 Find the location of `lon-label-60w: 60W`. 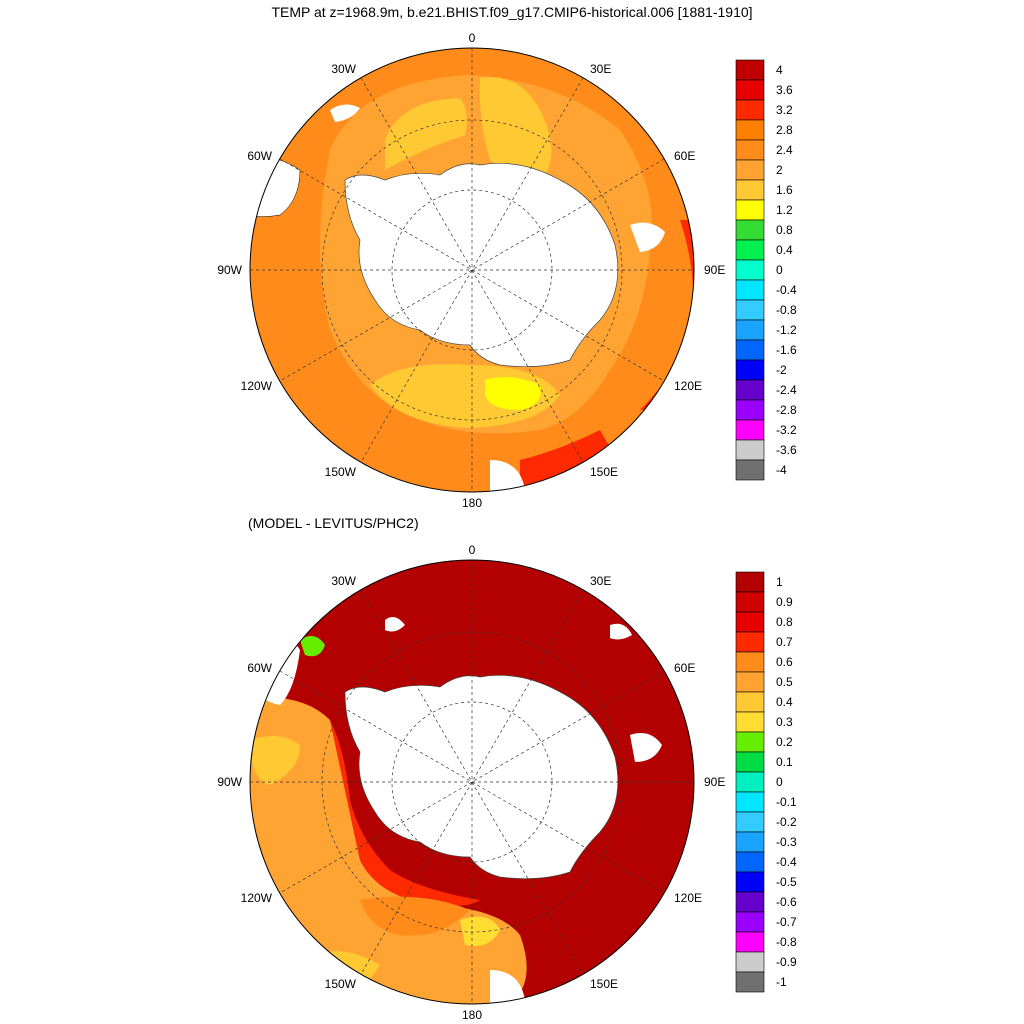

lon-label-60w: 60W is located at coordinates (259, 156).